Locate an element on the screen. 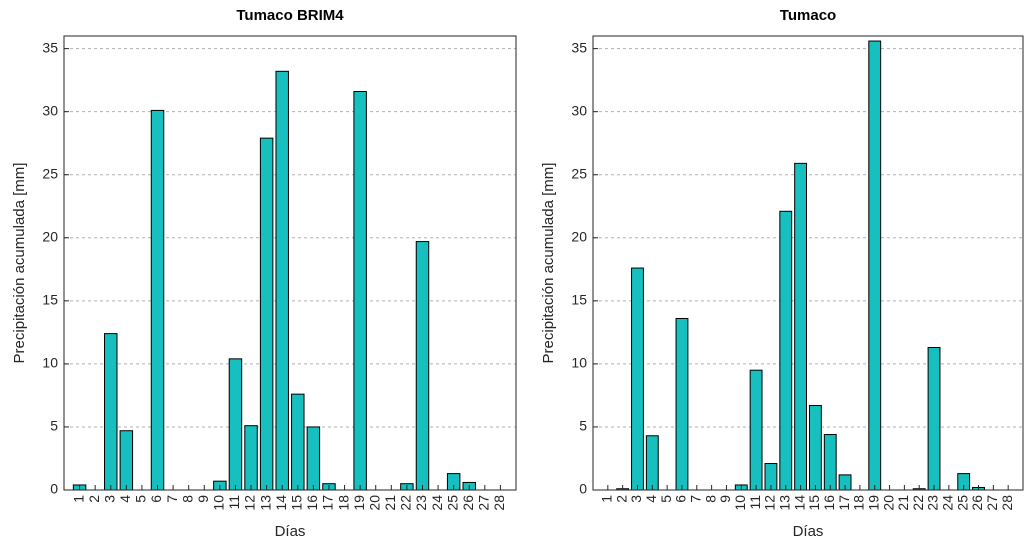 The image size is (1032, 542). chart-title: Tumaco BRIM4 is located at coordinates (290, 15).